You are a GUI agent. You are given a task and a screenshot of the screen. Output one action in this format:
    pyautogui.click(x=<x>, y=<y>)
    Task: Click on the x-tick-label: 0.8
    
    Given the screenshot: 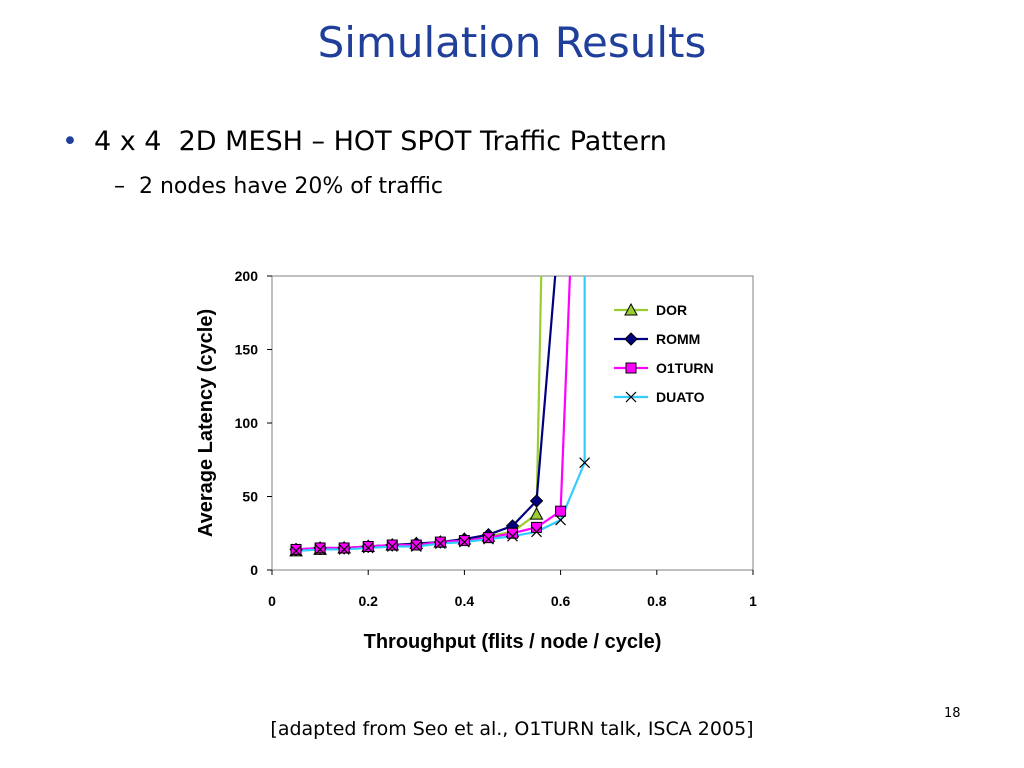 What is the action you would take?
    pyautogui.click(x=657, y=601)
    